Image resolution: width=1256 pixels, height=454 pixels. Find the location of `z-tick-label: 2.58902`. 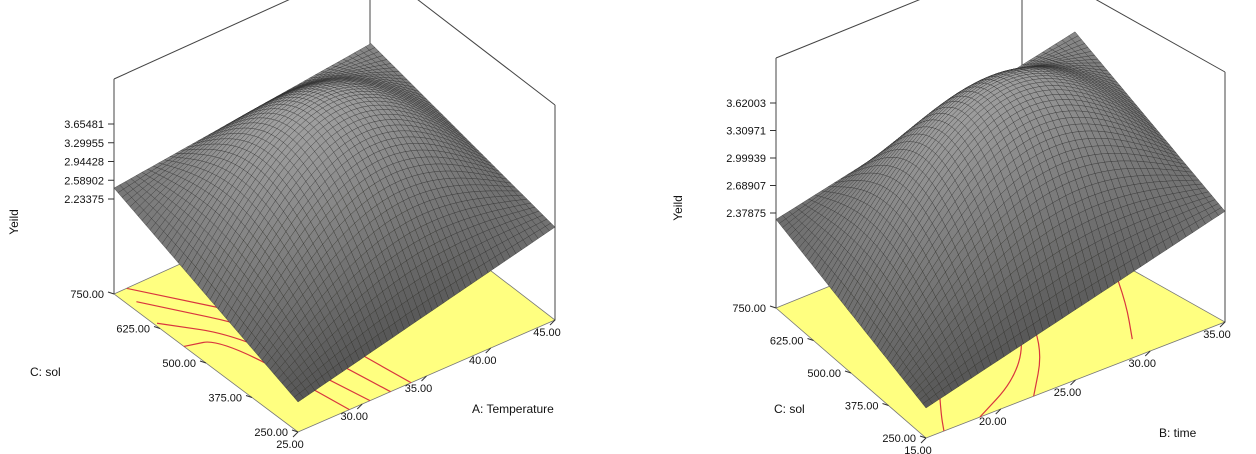

z-tick-label: 2.58902 is located at coordinates (84, 181).